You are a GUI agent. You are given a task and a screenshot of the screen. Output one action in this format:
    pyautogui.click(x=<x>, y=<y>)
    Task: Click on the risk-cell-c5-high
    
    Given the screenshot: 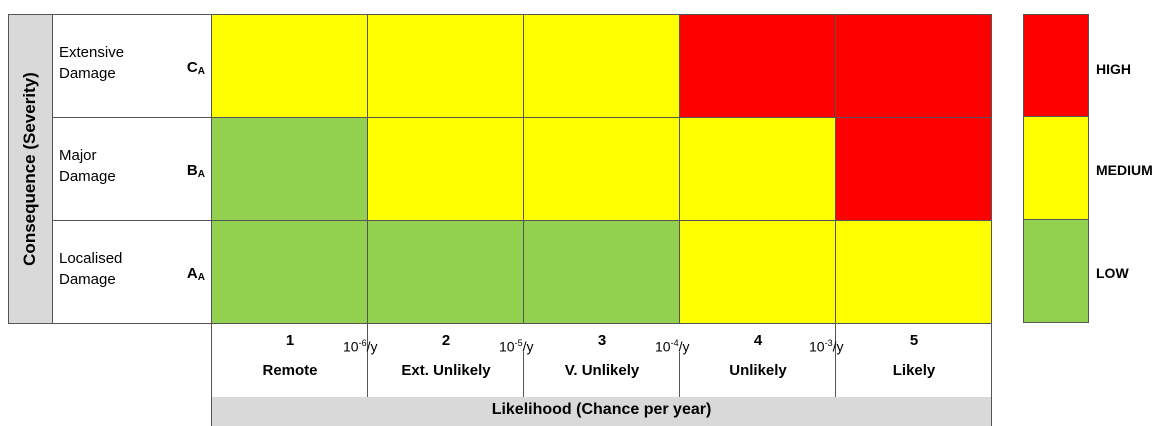 What is the action you would take?
    pyautogui.click(x=913, y=66)
    